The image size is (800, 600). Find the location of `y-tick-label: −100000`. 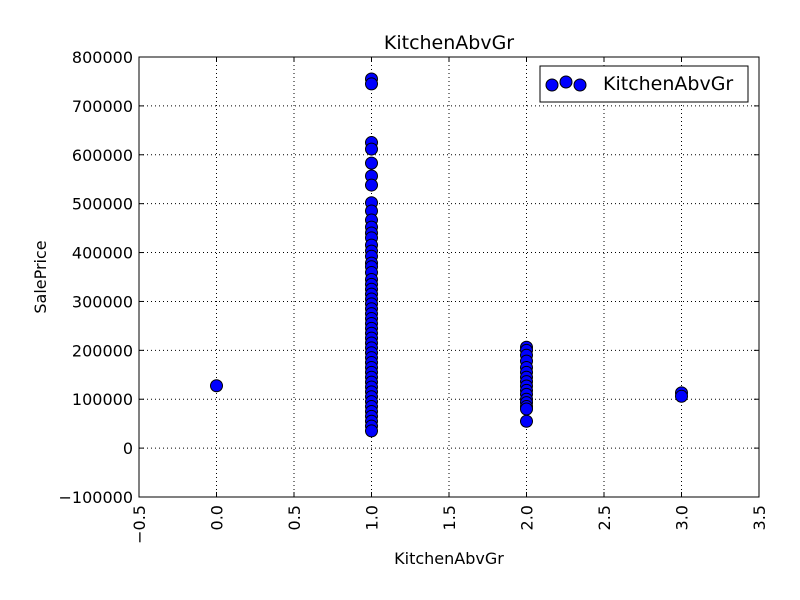

y-tick-label: −100000 is located at coordinates (96, 497).